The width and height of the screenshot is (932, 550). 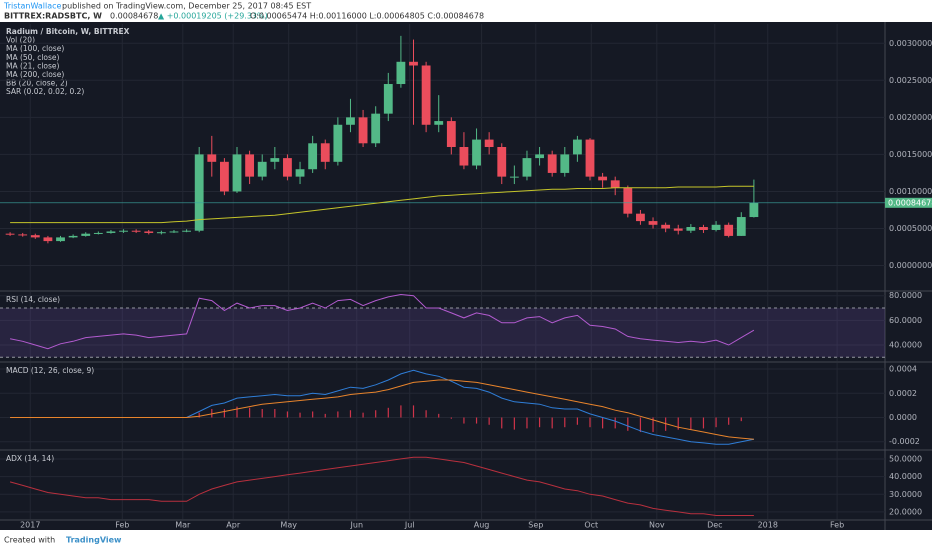 What do you see at coordinates (68, 31) in the screenshot?
I see `legend-item: Radium / Bitcoin, W, BITTREX` at bounding box center [68, 31].